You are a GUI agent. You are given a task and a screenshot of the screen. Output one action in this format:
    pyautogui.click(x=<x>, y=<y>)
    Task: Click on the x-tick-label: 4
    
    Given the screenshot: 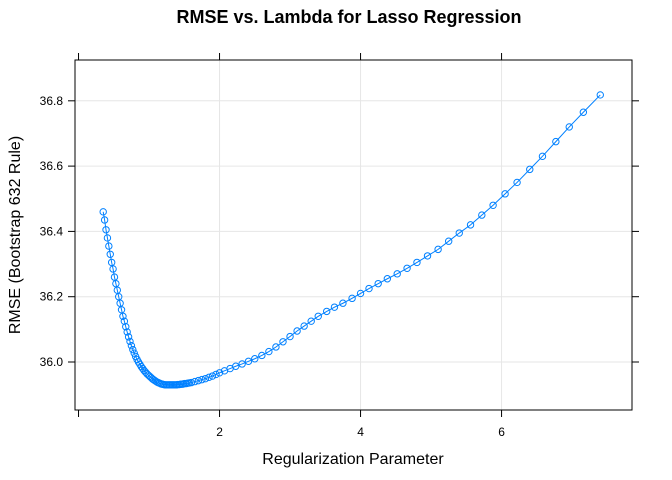 What is the action you would take?
    pyautogui.click(x=360, y=432)
    